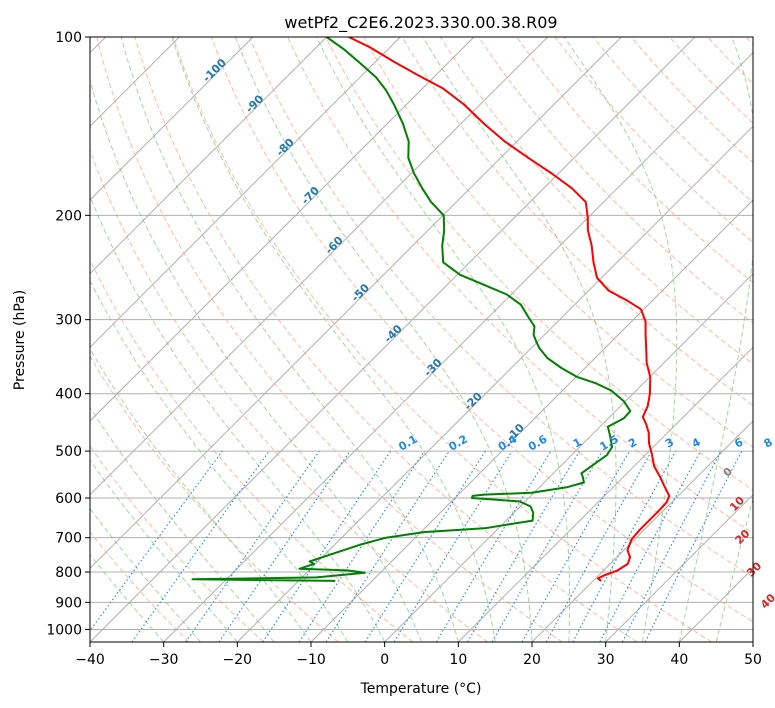 This screenshot has height=708, width=775. What do you see at coordinates (311, 660) in the screenshot?
I see `x-tick-label: −10` at bounding box center [311, 660].